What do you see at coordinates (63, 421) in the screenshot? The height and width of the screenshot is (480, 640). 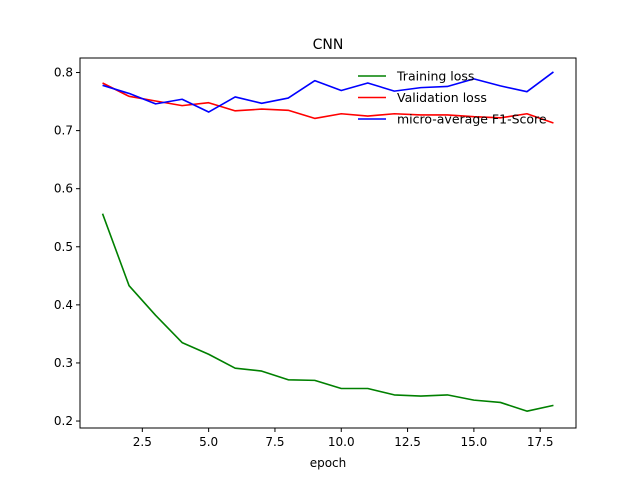 I see `y-tick-label: 0.2` at bounding box center [63, 421].